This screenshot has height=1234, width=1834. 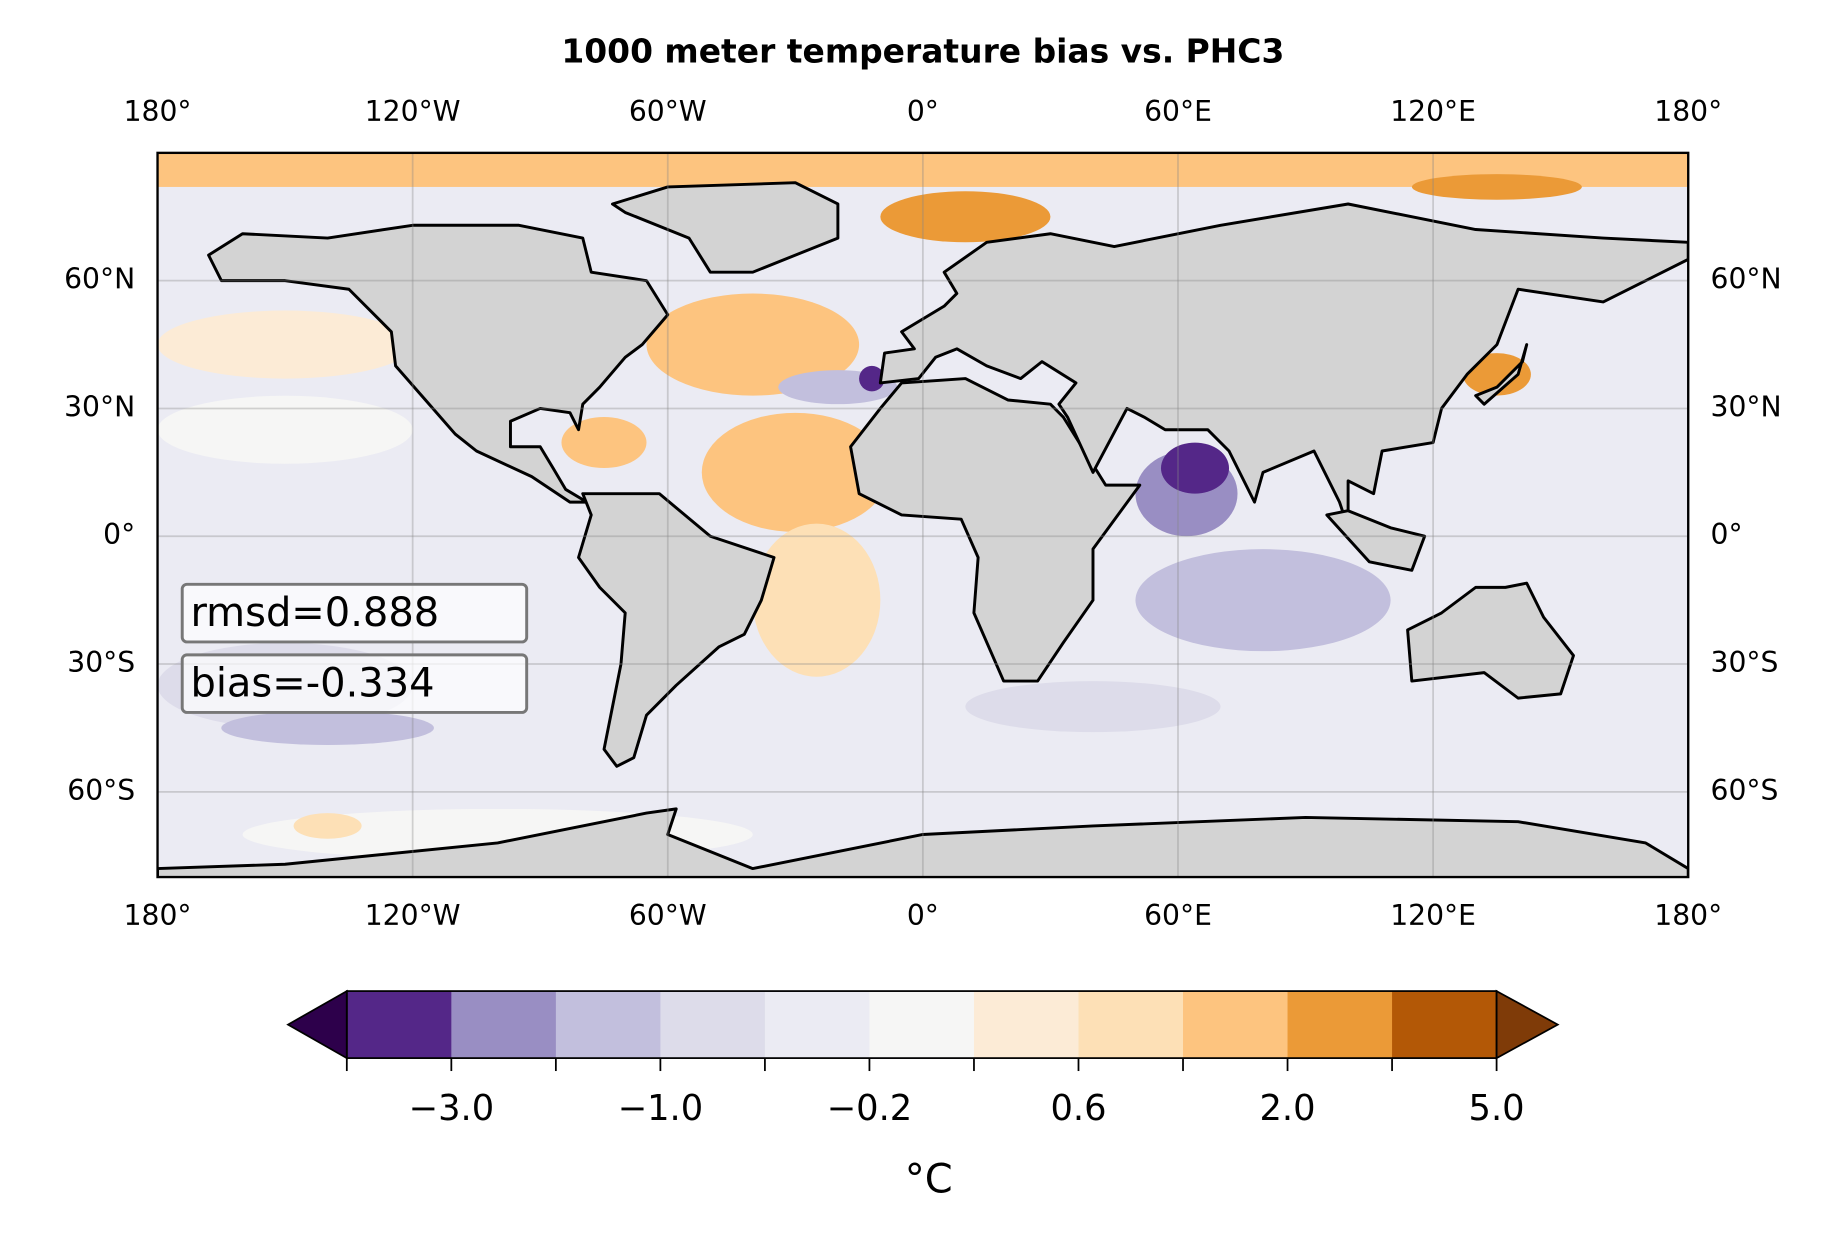 I want to click on colorbar-frame, so click(x=921, y=1024).